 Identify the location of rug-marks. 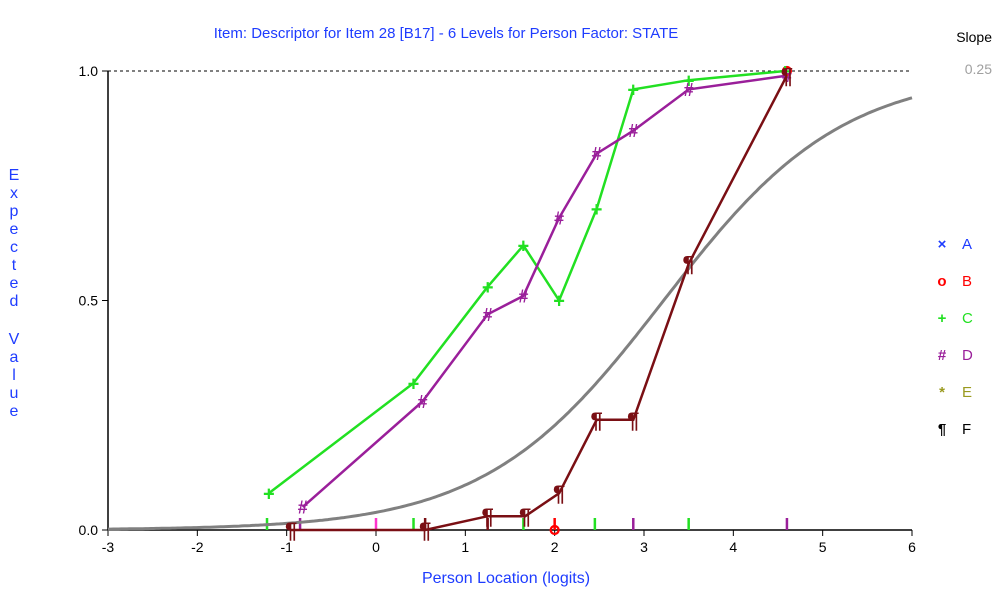
(527, 524).